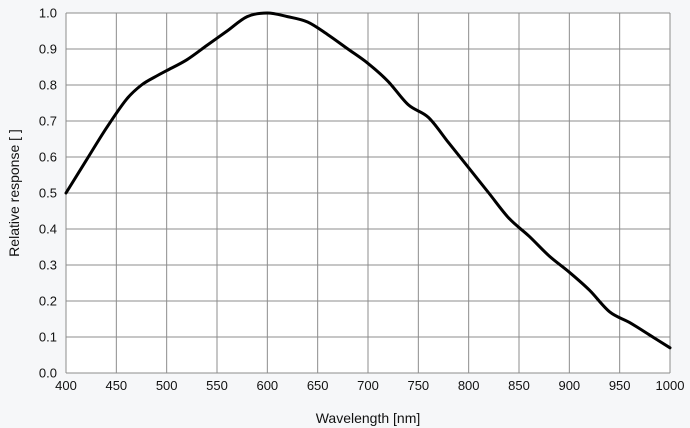 The width and height of the screenshot is (690, 428). I want to click on y-tick-label: 0.3, so click(48, 265).